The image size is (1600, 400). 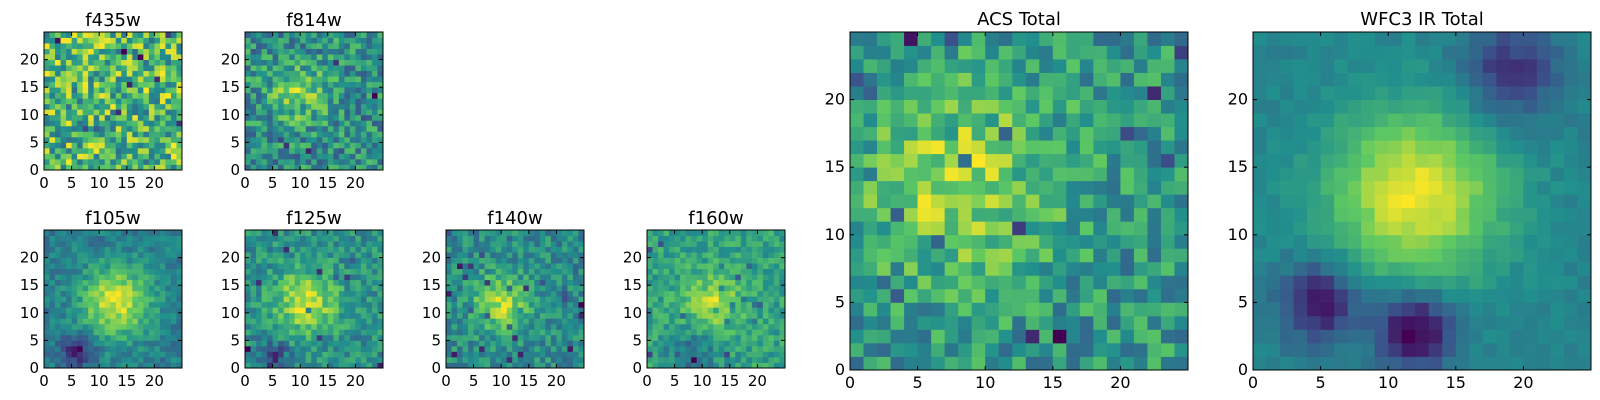 What do you see at coordinates (126, 381) in the screenshot?
I see `x-tick-label: 15` at bounding box center [126, 381].